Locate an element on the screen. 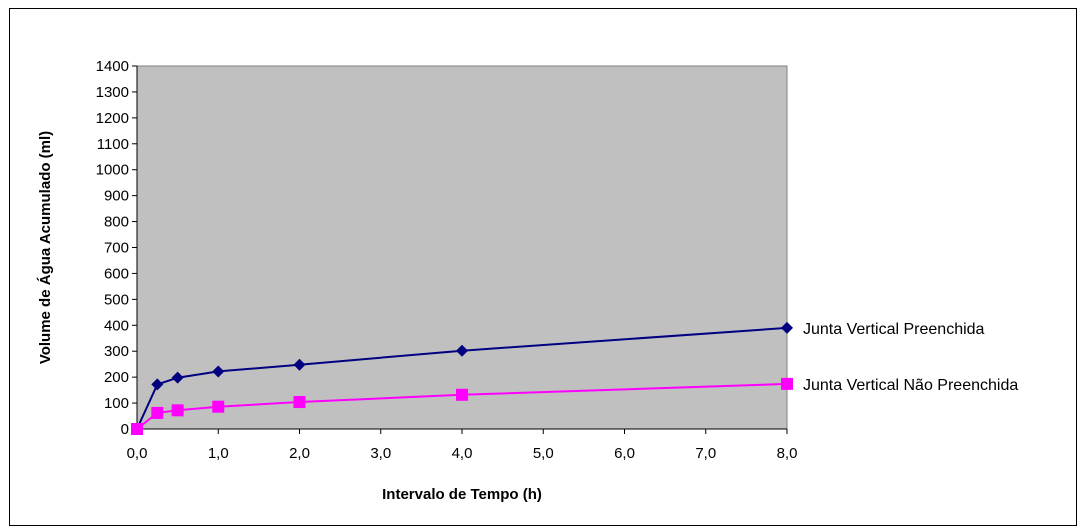  y-axis-title: Volume de Água Acumulado (ml) is located at coordinates (45, 247).